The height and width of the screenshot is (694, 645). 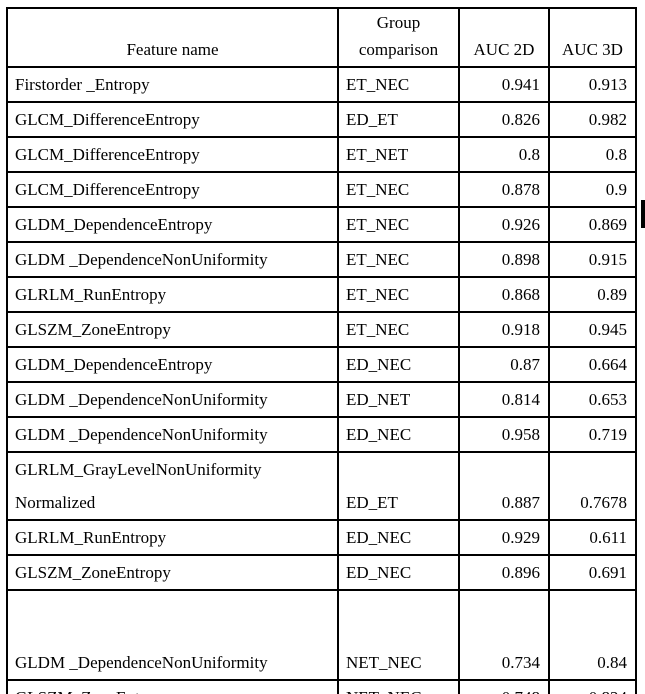 I want to click on cell-auc-3d: 0.84, so click(x=592, y=635).